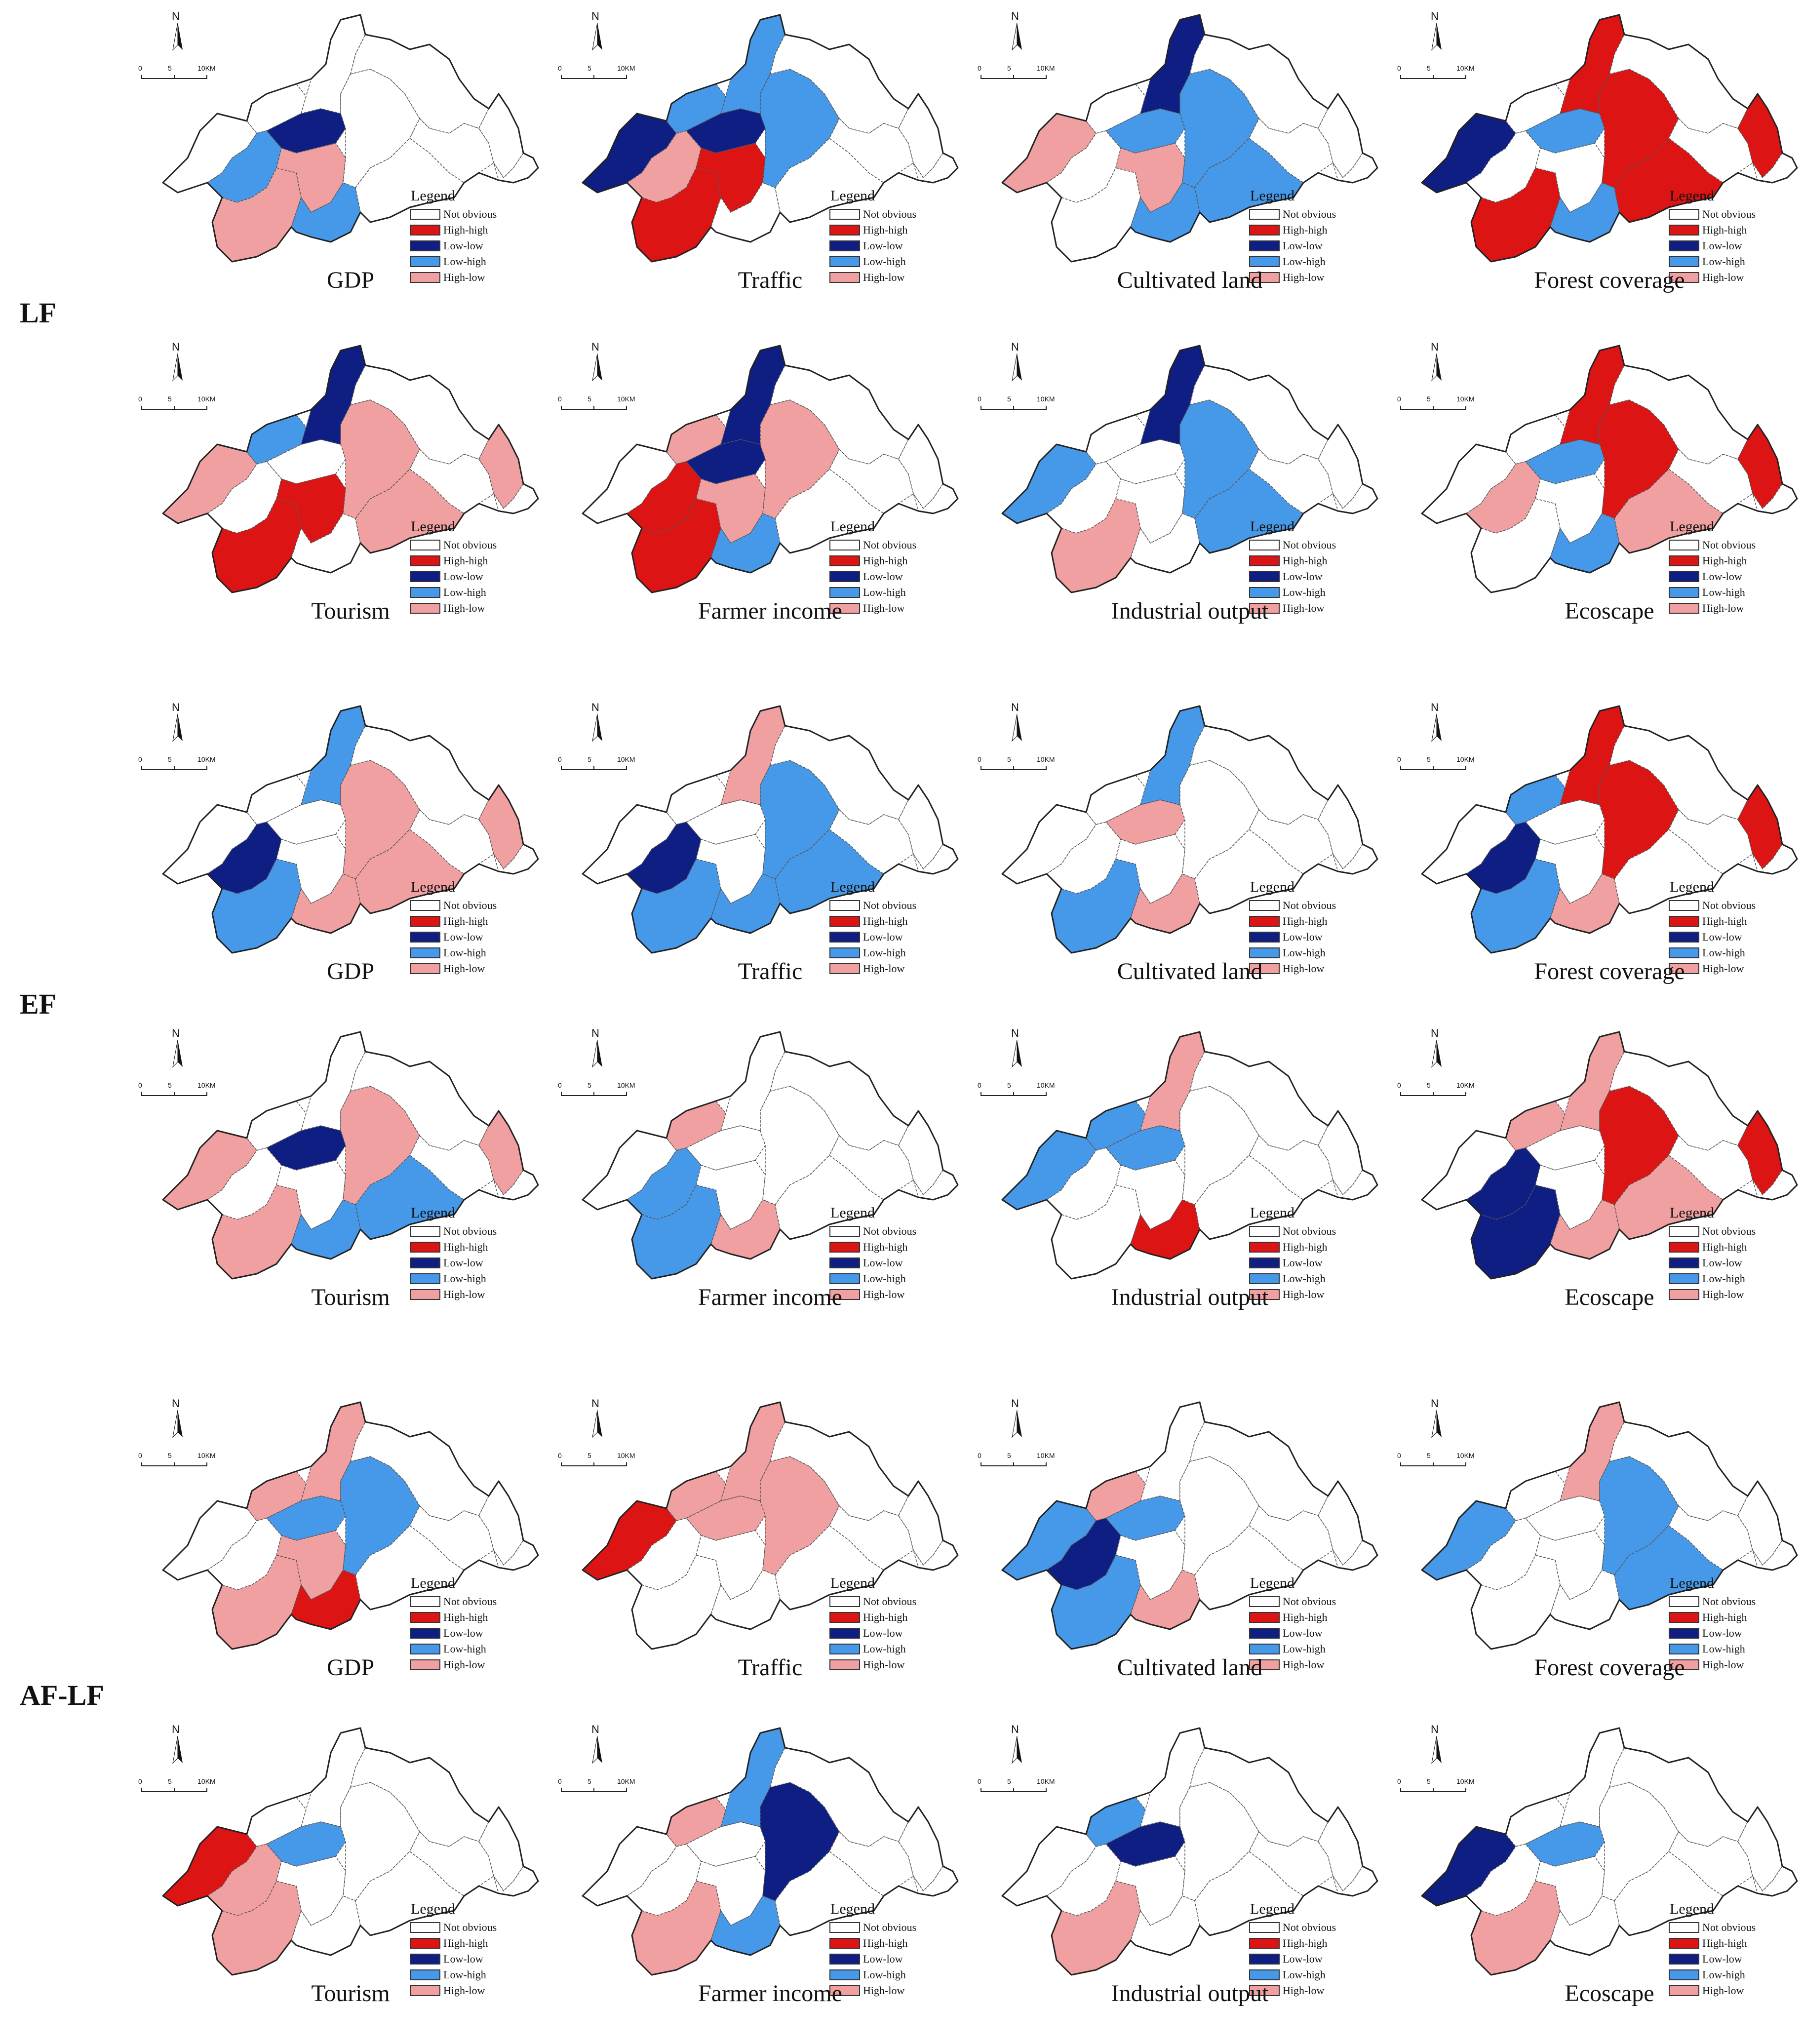 The image size is (1803, 2044). I want to click on legend-label: Low-low, so click(1722, 1633).